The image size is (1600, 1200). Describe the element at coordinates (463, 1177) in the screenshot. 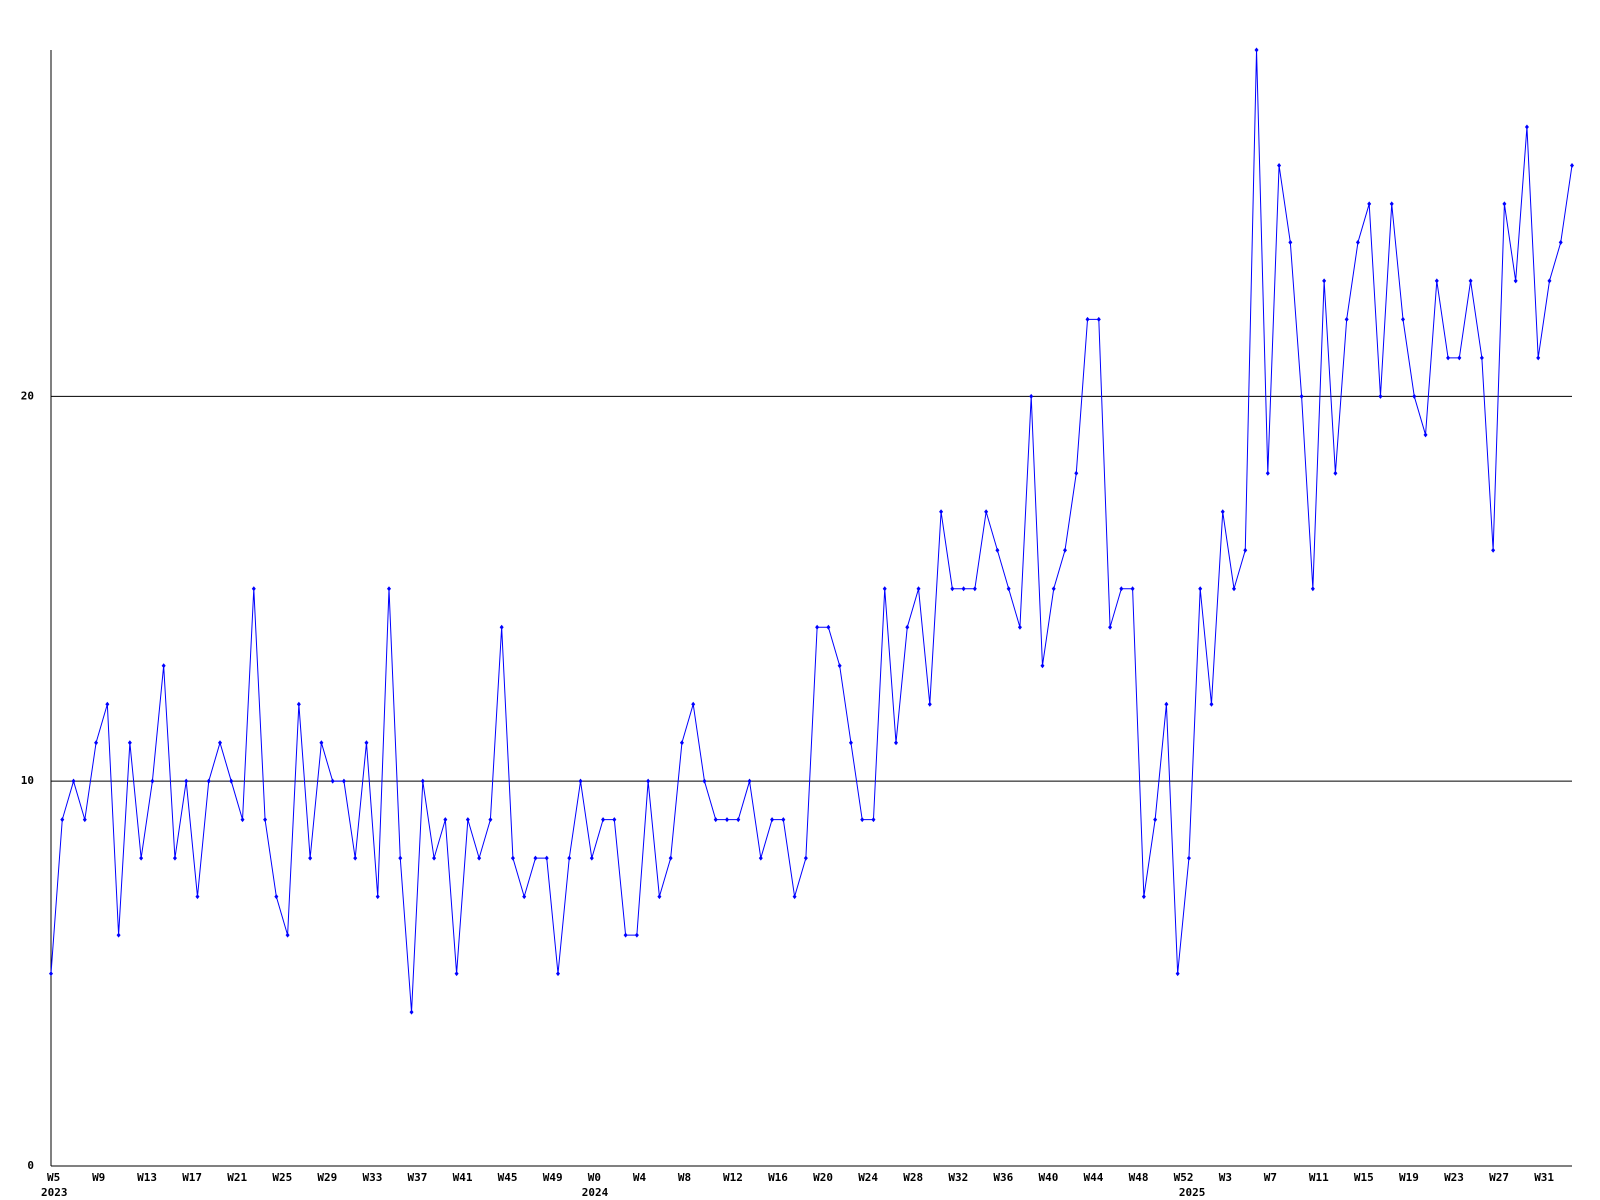

I see `x-tick-label: W41` at that location.